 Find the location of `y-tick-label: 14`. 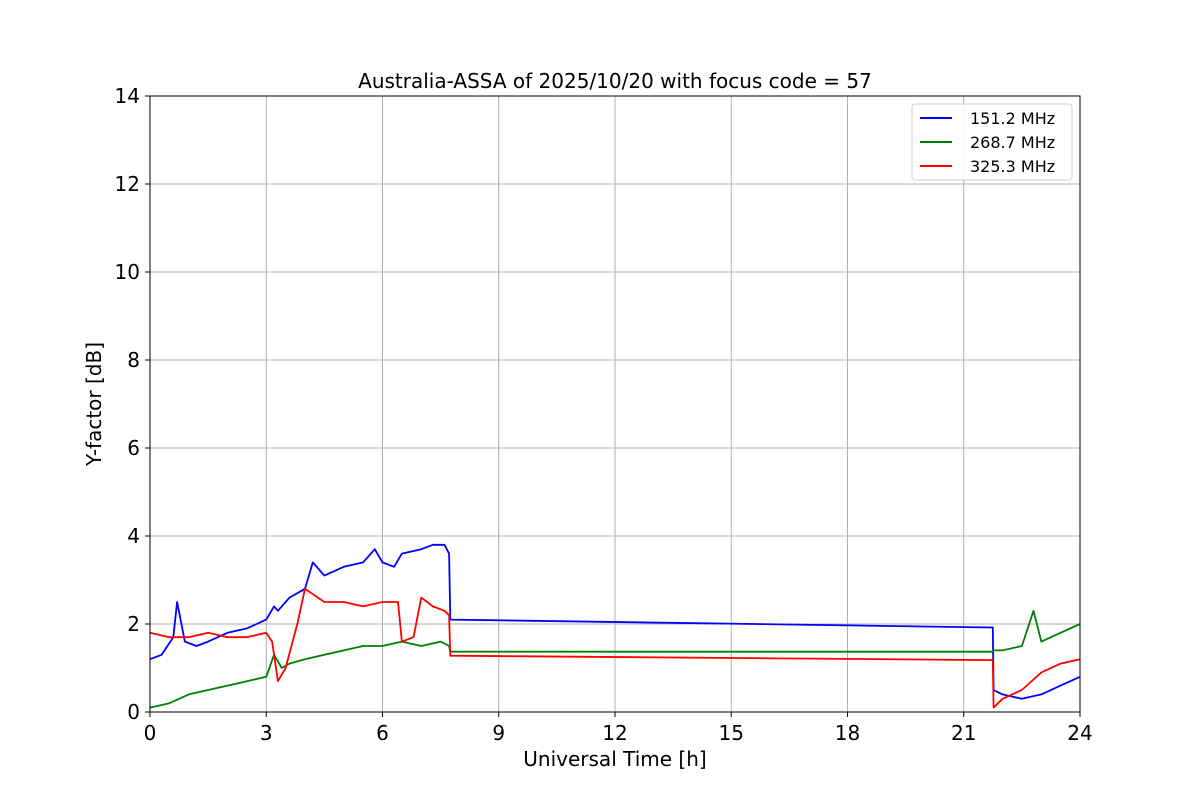

y-tick-label: 14 is located at coordinates (127, 96).